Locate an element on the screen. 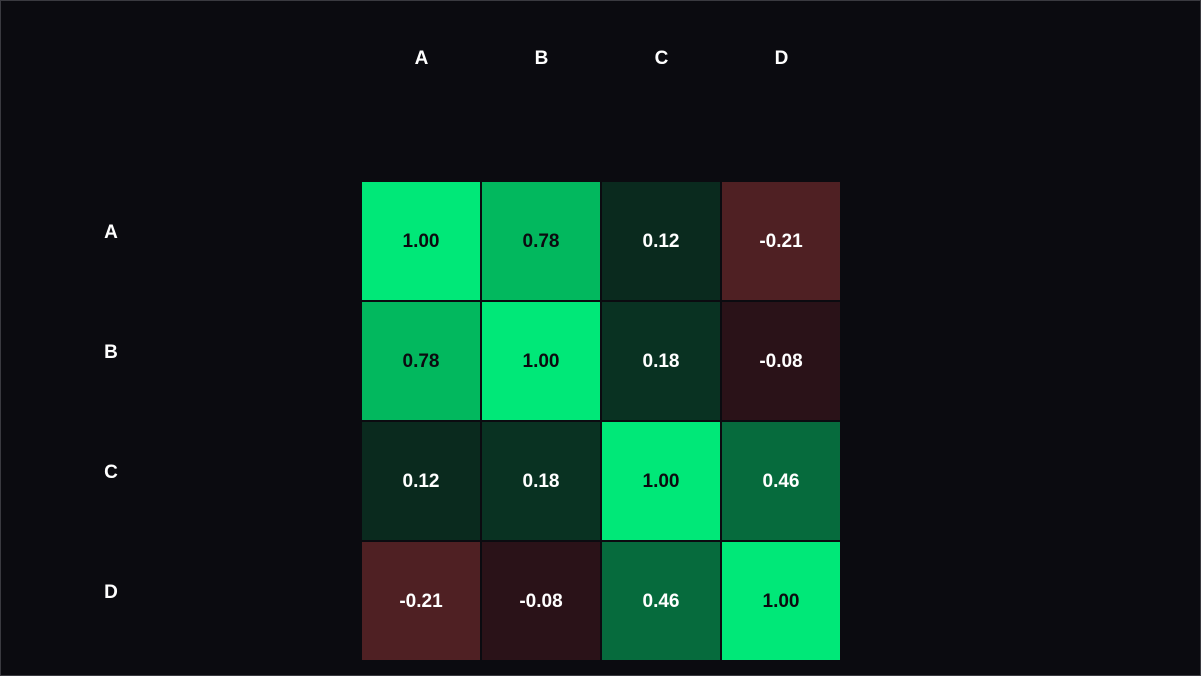 Image resolution: width=1201 pixels, height=676 pixels. column-label: D is located at coordinates (782, 58).